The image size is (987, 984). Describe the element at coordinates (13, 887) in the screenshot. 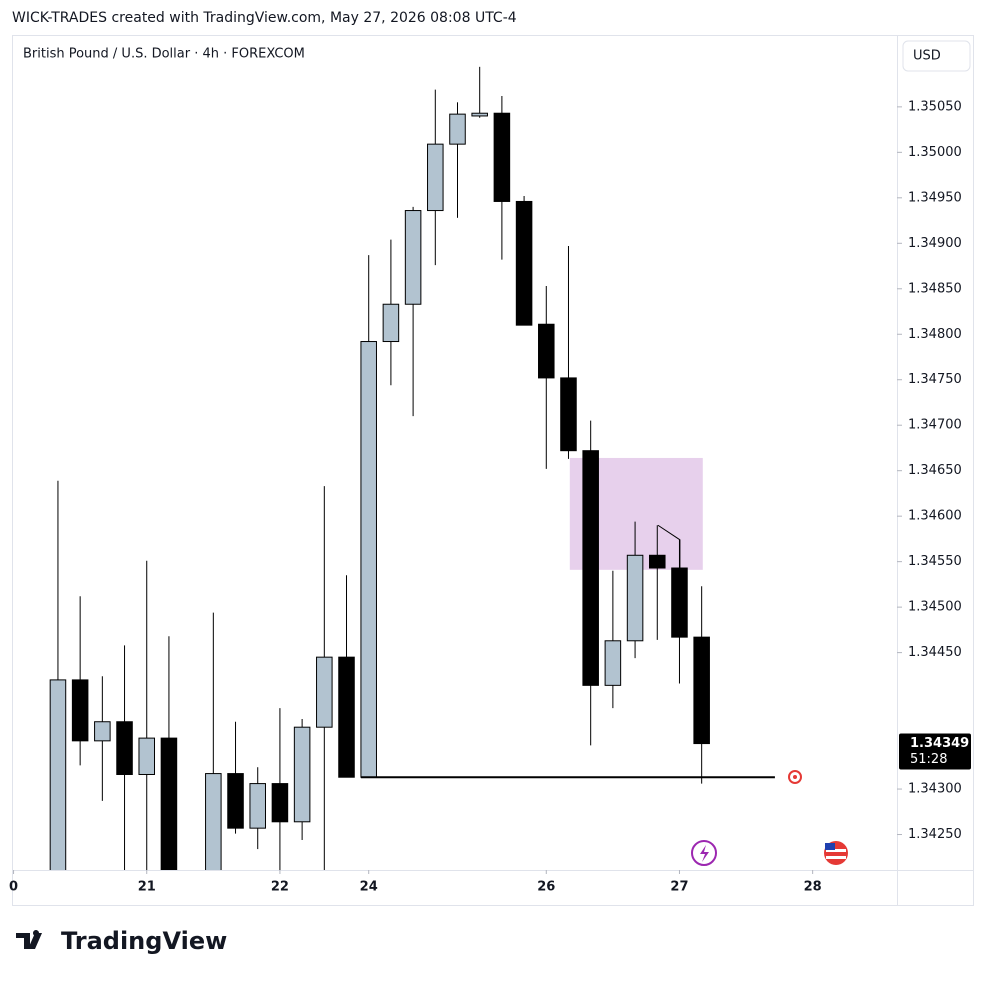

I see `x-tick-label: 0` at that location.